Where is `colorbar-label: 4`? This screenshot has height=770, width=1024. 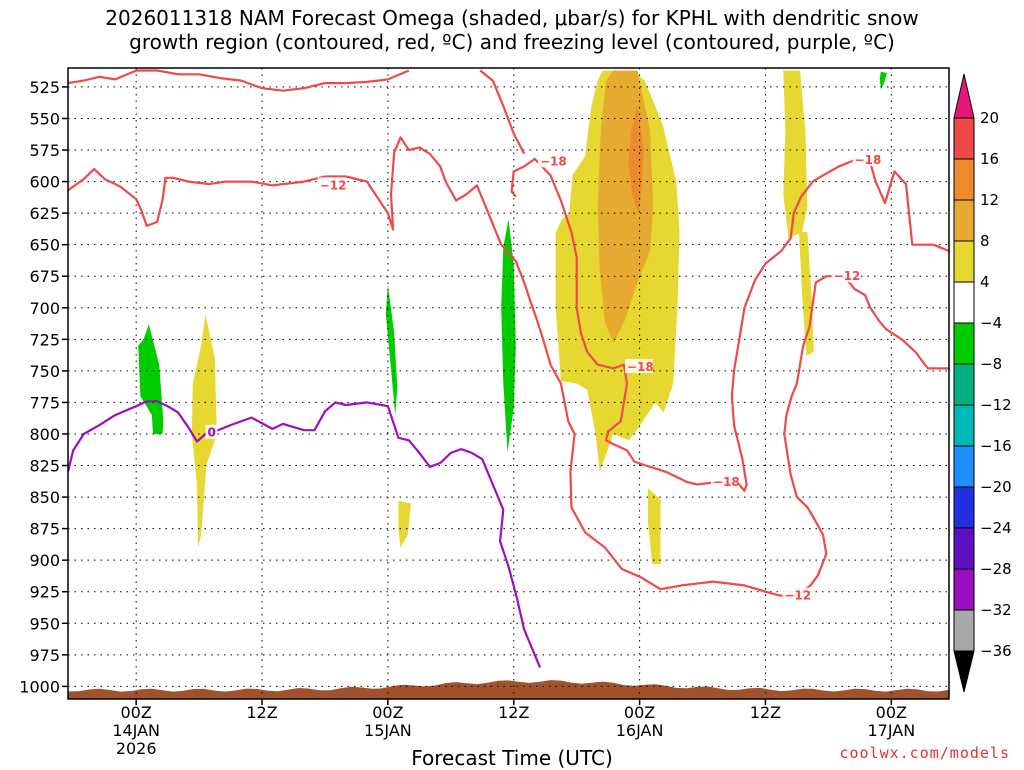 colorbar-label: 4 is located at coordinates (985, 282).